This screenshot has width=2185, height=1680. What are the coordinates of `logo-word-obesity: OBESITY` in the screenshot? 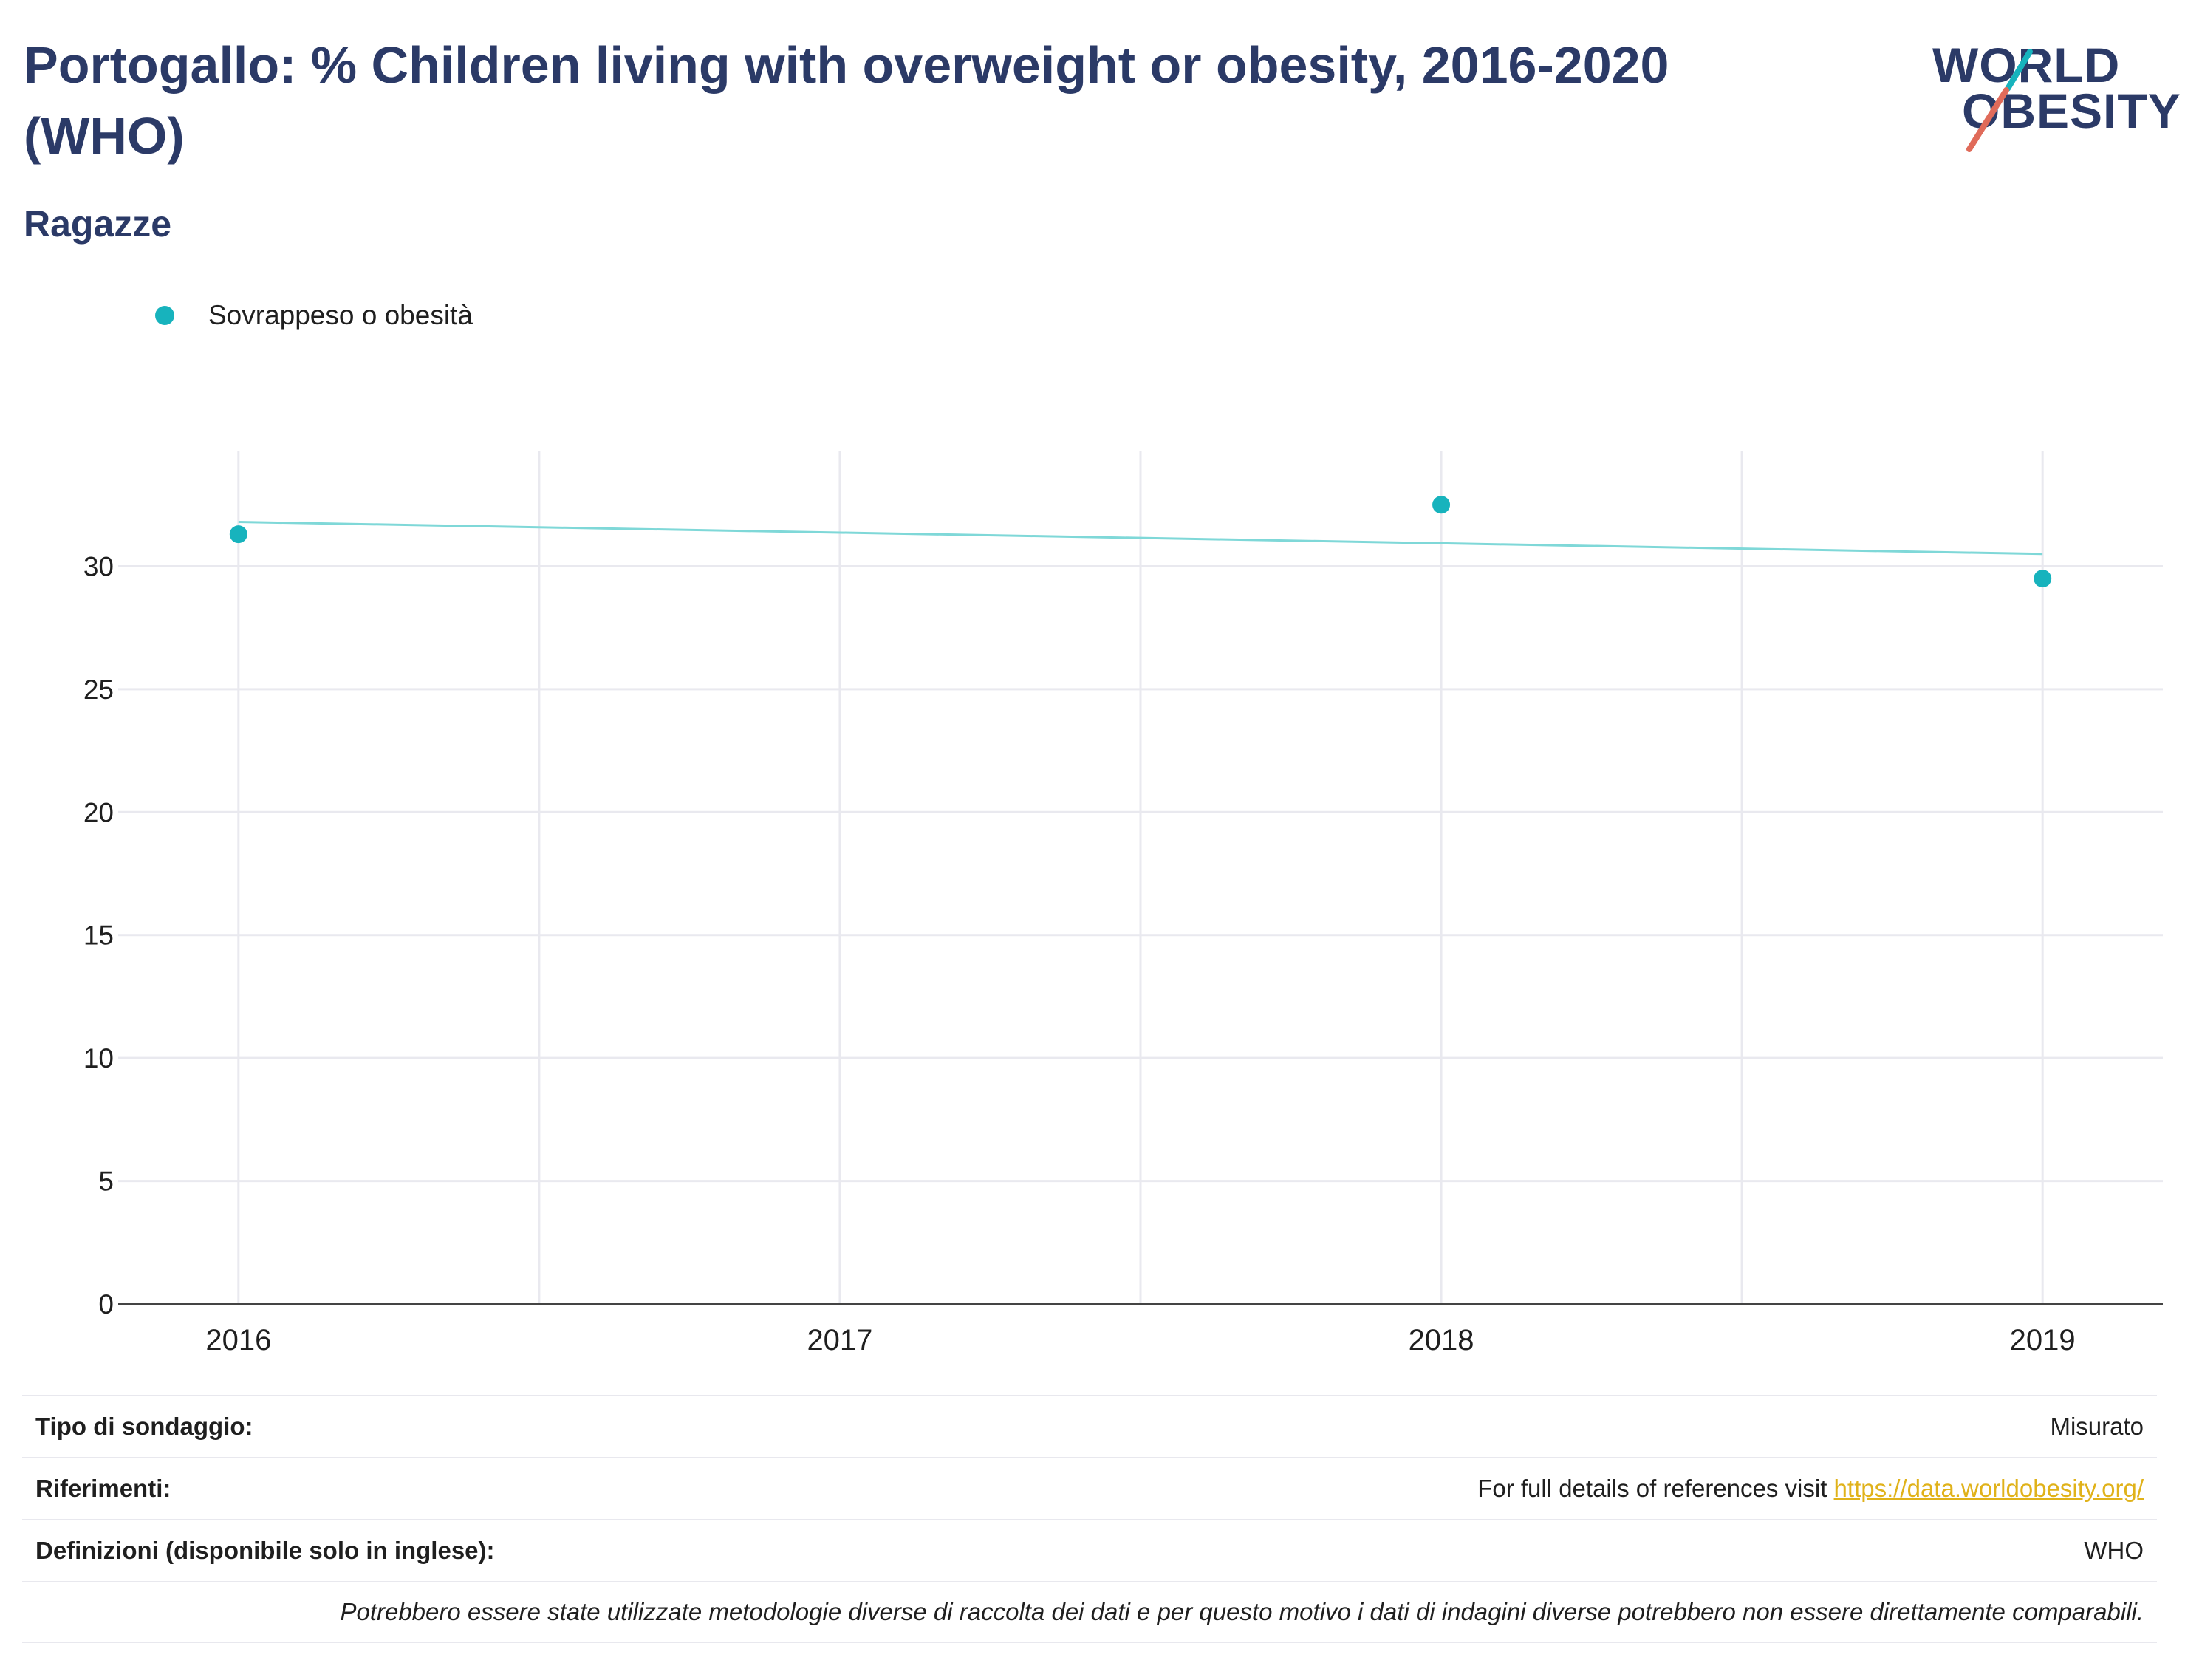 It's located at (2071, 110).